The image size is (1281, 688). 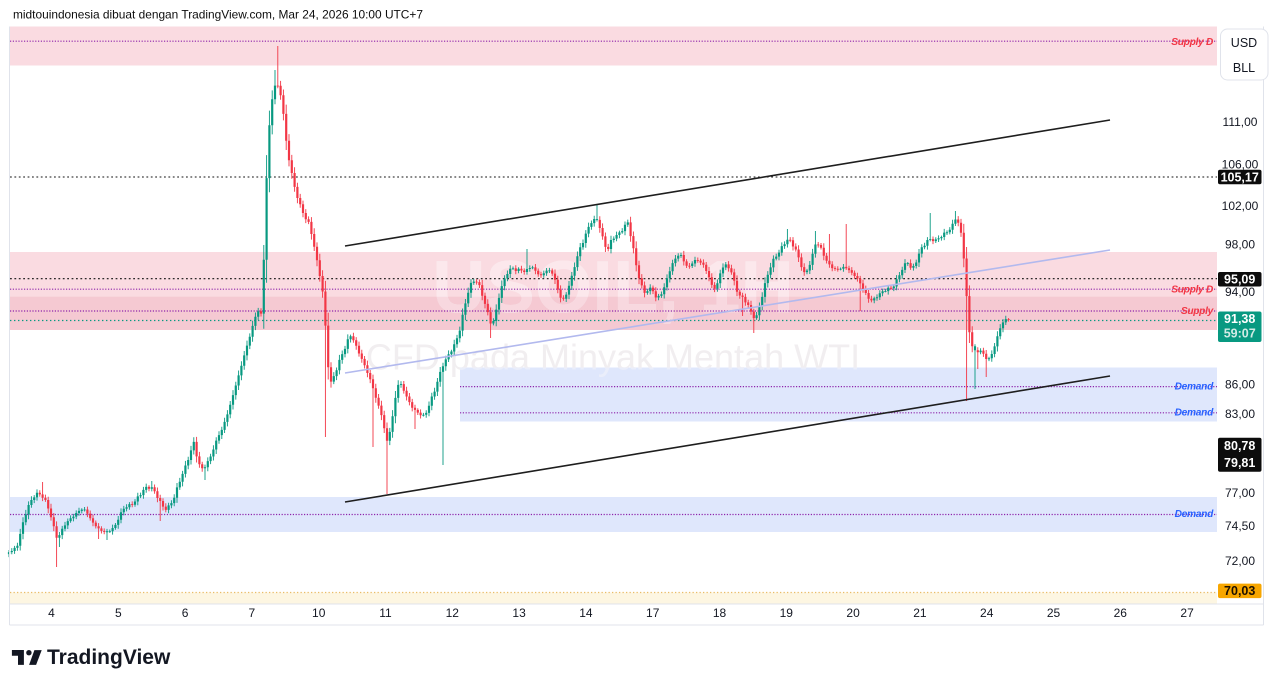 I want to click on svg-text: 18, so click(x=720, y=613).